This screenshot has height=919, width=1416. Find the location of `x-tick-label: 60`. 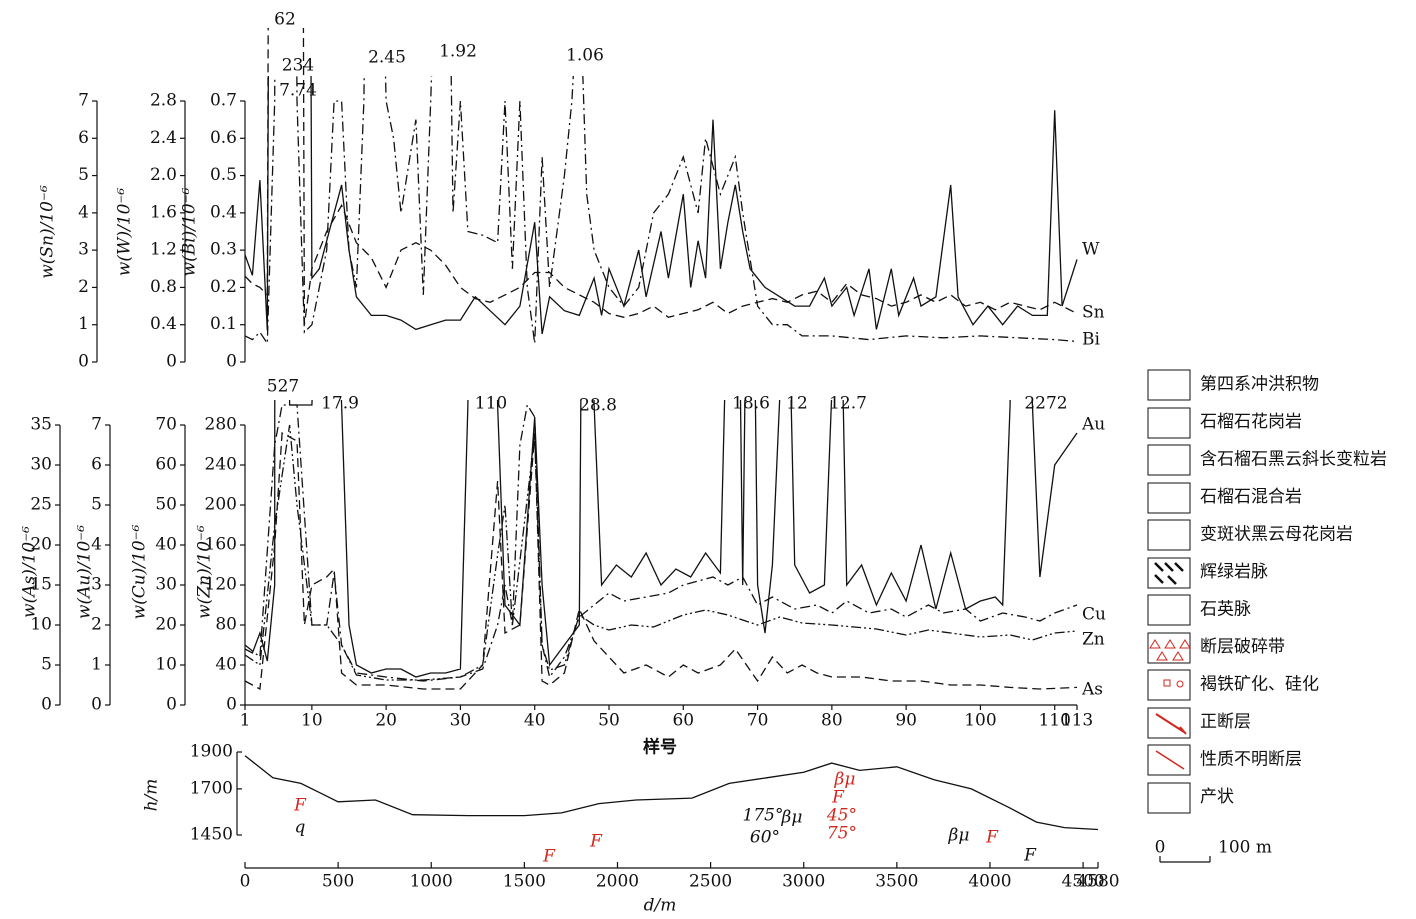

x-tick-label: 60 is located at coordinates (683, 721).